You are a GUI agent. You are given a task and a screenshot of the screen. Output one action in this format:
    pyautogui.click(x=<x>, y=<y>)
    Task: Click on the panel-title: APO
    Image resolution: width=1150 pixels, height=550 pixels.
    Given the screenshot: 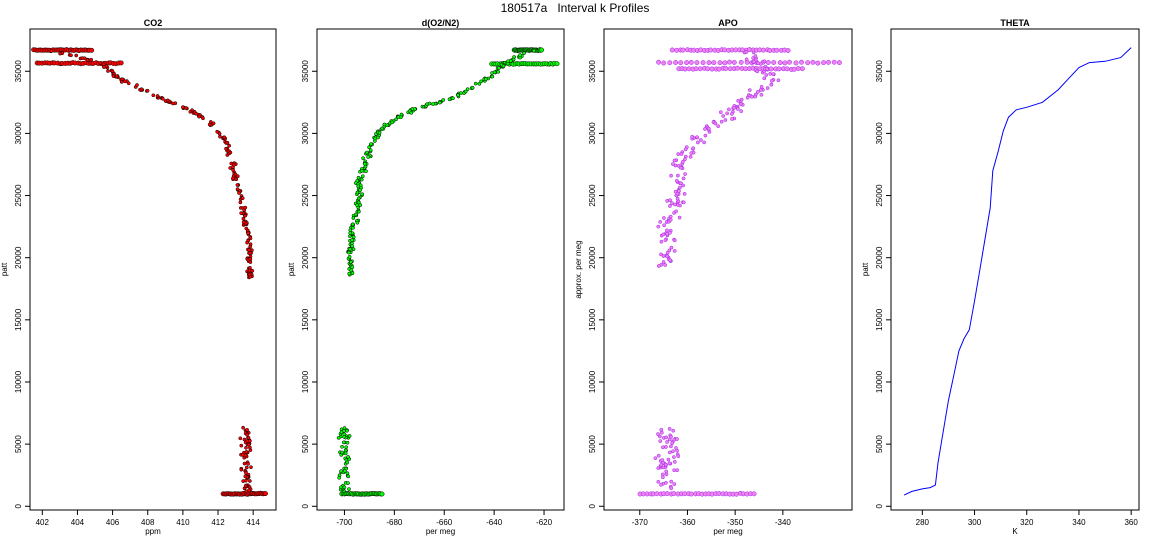 What is the action you would take?
    pyautogui.click(x=728, y=23)
    